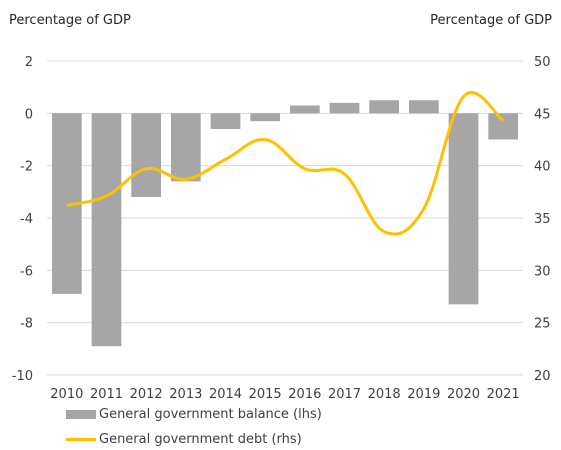  What do you see at coordinates (185, 394) in the screenshot?
I see `x-tick-label: 2013` at bounding box center [185, 394].